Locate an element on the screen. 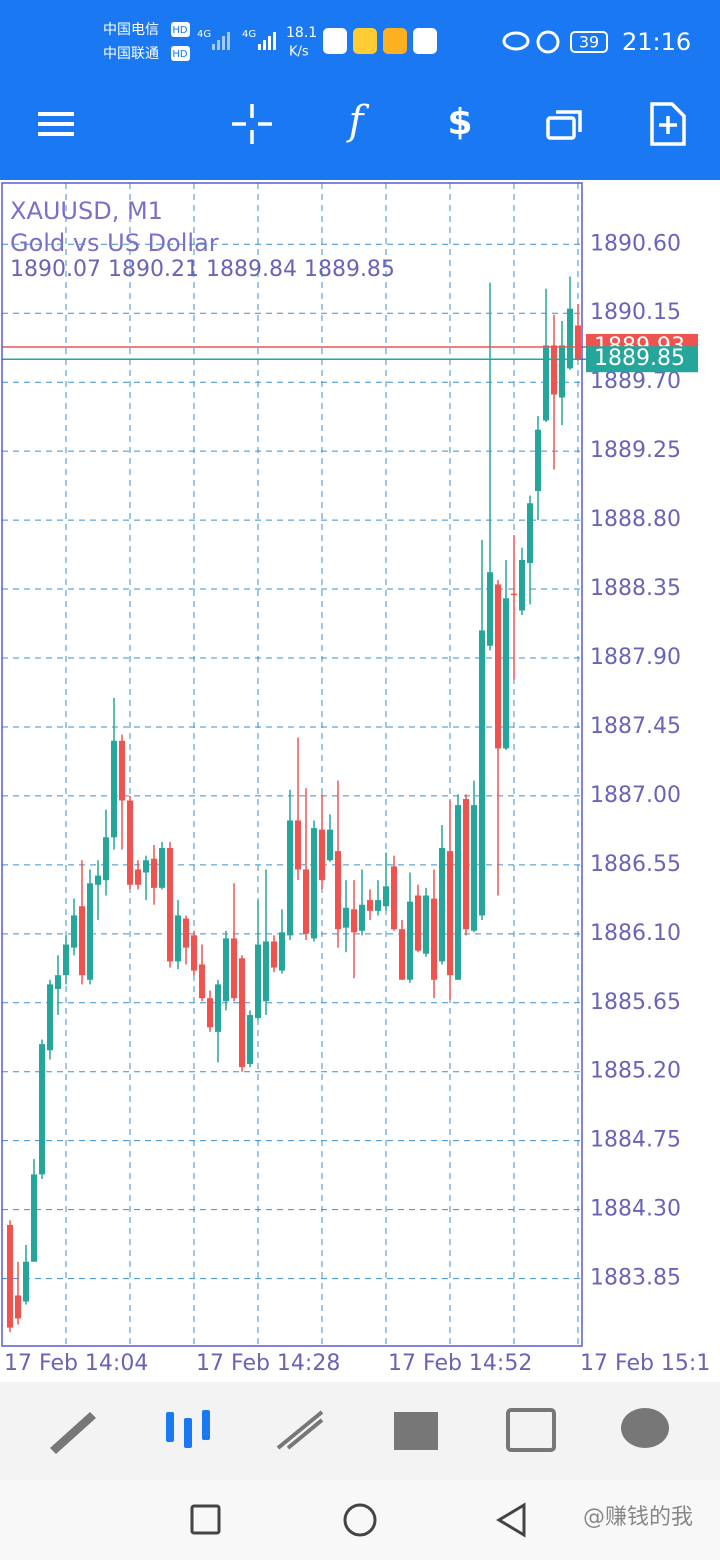  description: Gold vs US Dollar is located at coordinates (114, 243).